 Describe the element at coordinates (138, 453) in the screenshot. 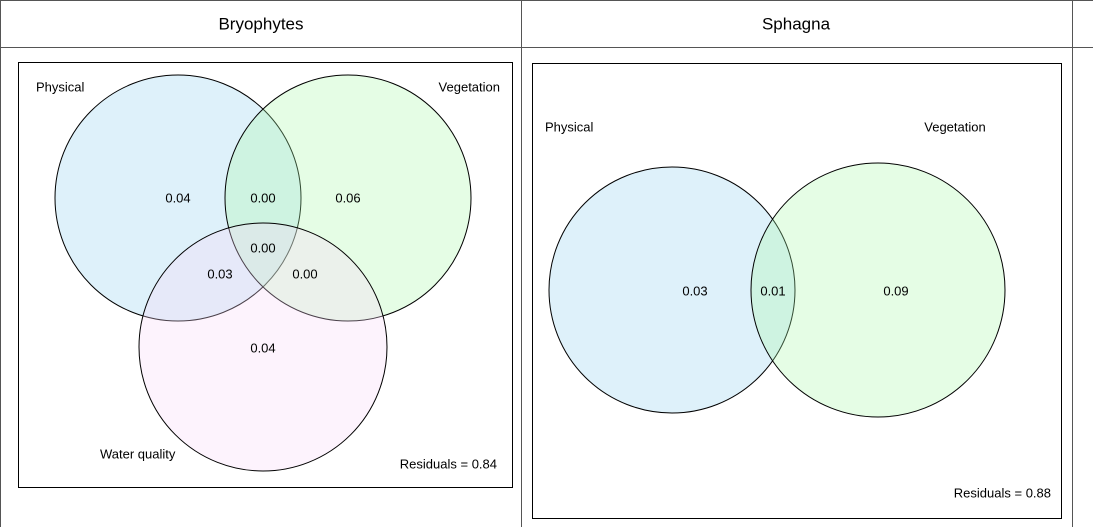

I see `set-label: Water quality` at that location.